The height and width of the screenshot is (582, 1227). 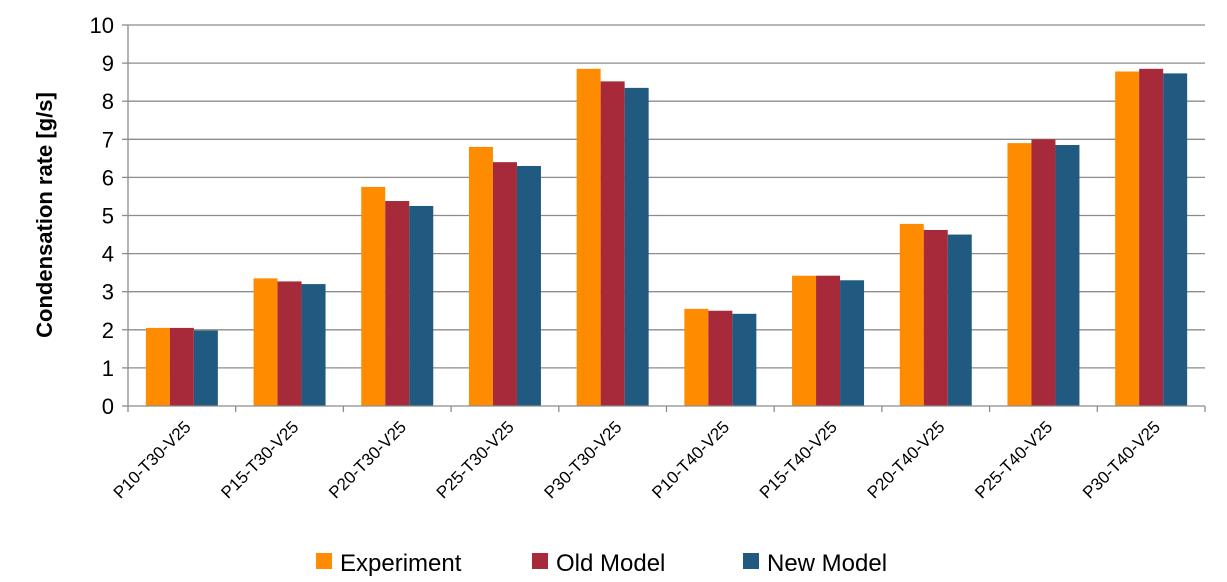 I want to click on y-tick-label: 0, so click(x=108, y=406).